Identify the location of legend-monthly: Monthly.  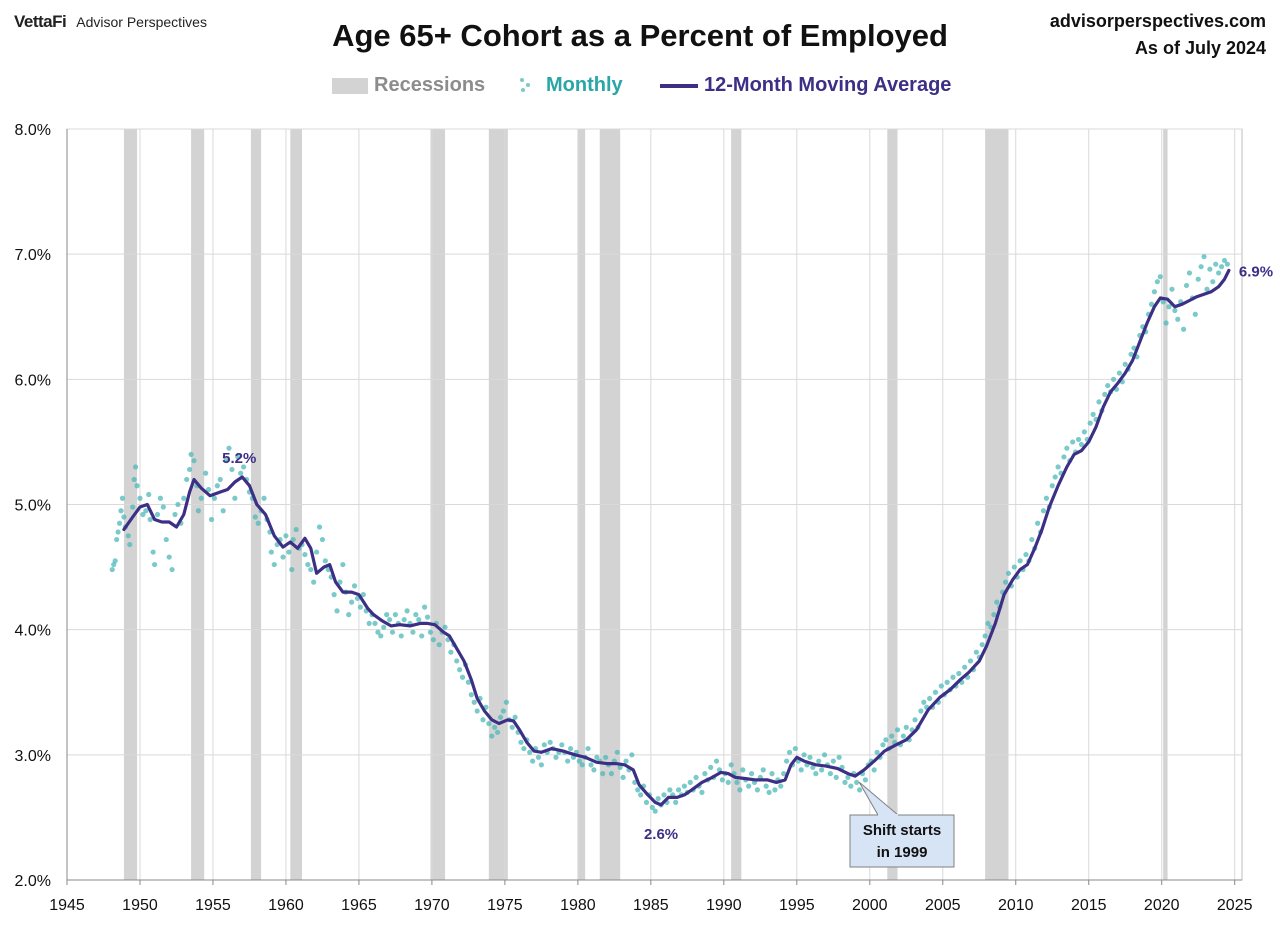
(571, 85).